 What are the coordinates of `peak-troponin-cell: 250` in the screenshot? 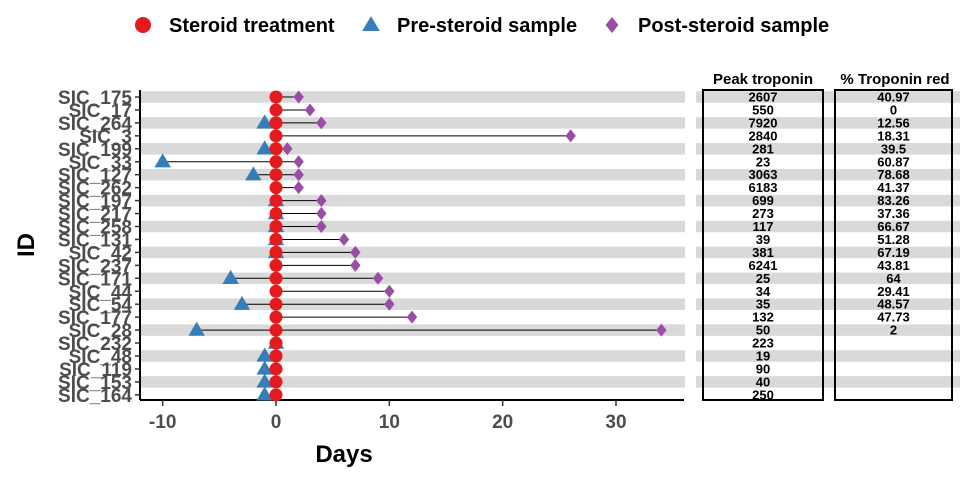 It's located at (763, 394).